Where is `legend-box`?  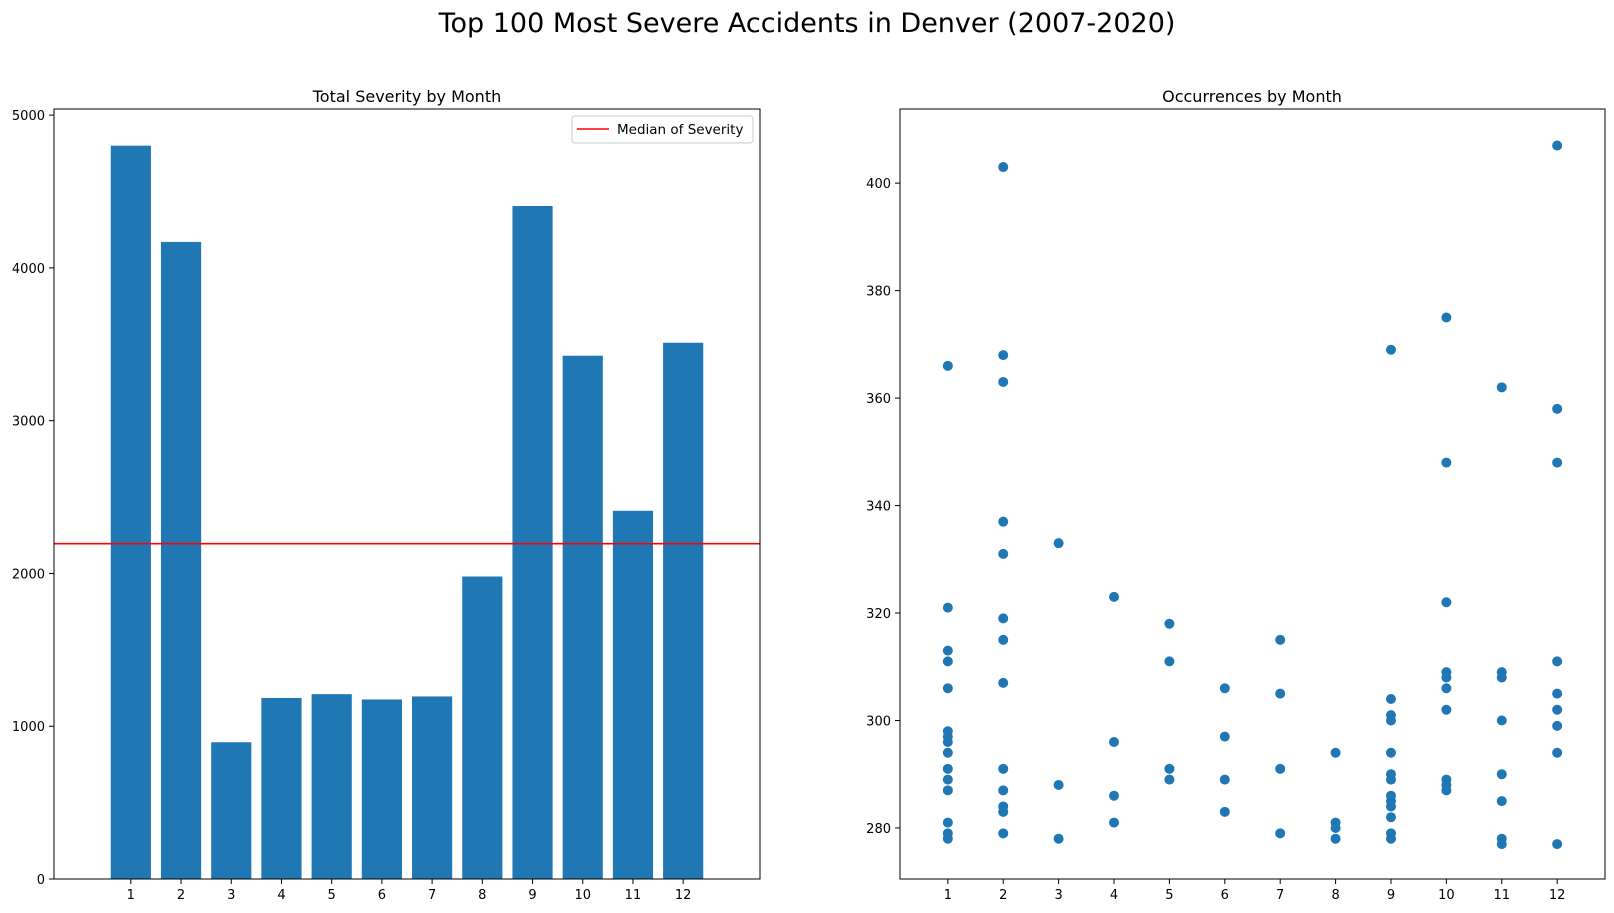 legend-box is located at coordinates (662, 129).